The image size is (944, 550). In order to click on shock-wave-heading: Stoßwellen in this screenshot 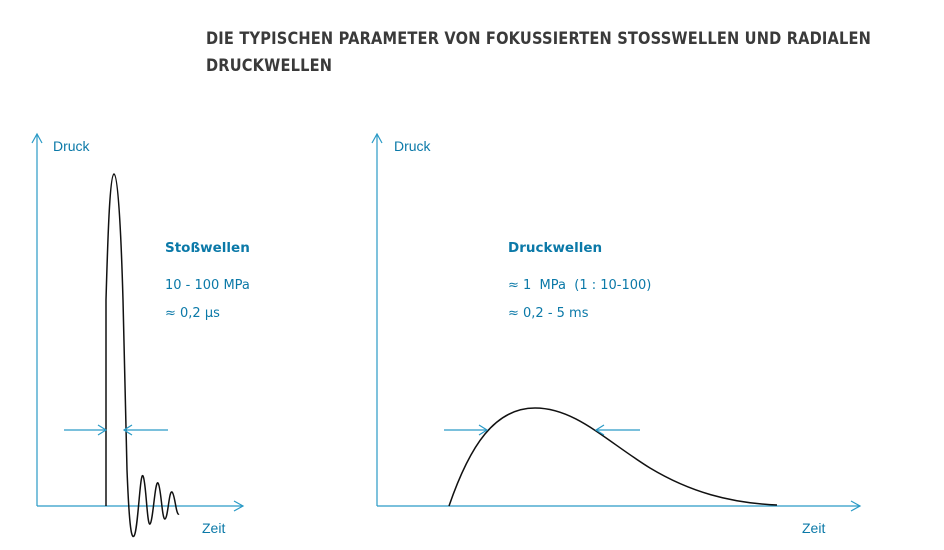, I will do `click(207, 248)`.